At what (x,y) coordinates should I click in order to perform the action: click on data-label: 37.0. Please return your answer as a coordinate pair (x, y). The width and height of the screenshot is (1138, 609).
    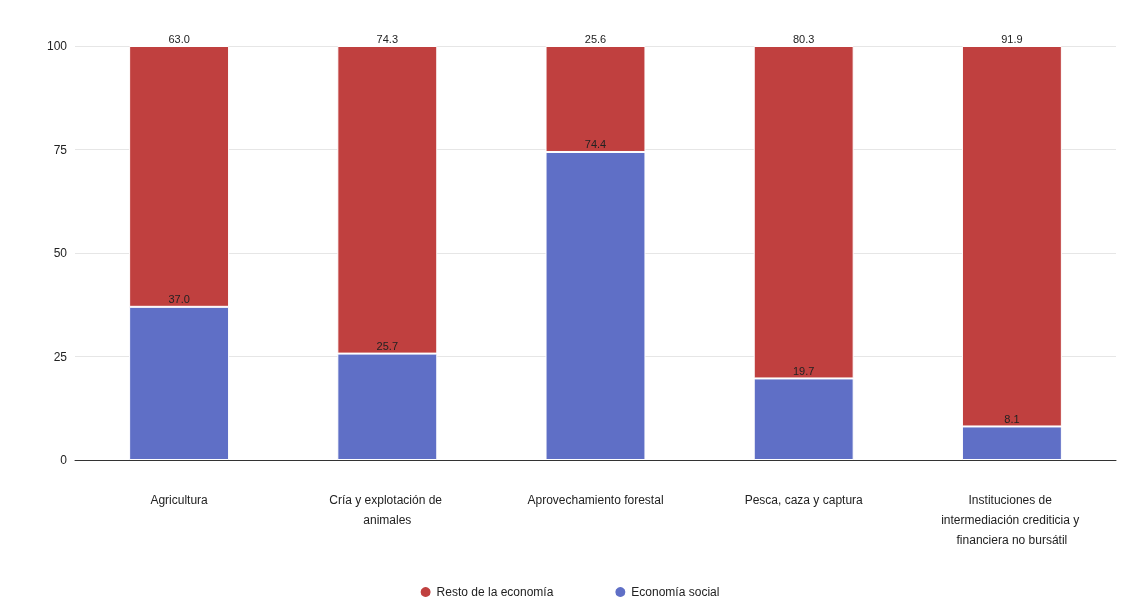
    Looking at the image, I should click on (179, 299).